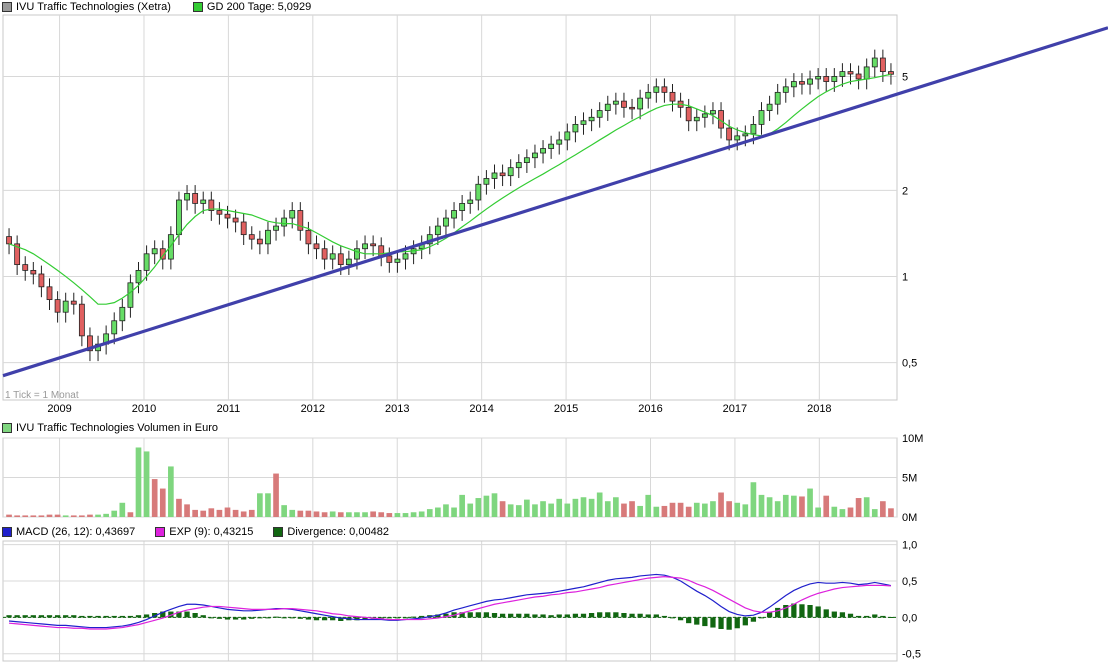  I want to click on series-swatch-icon, so click(7, 7).